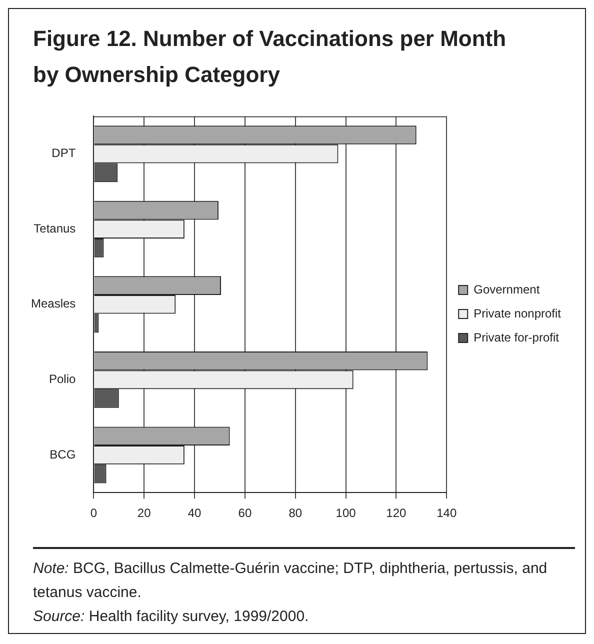 This screenshot has height=644, width=594. I want to click on y-tick-label: Tetanus, so click(55, 228).